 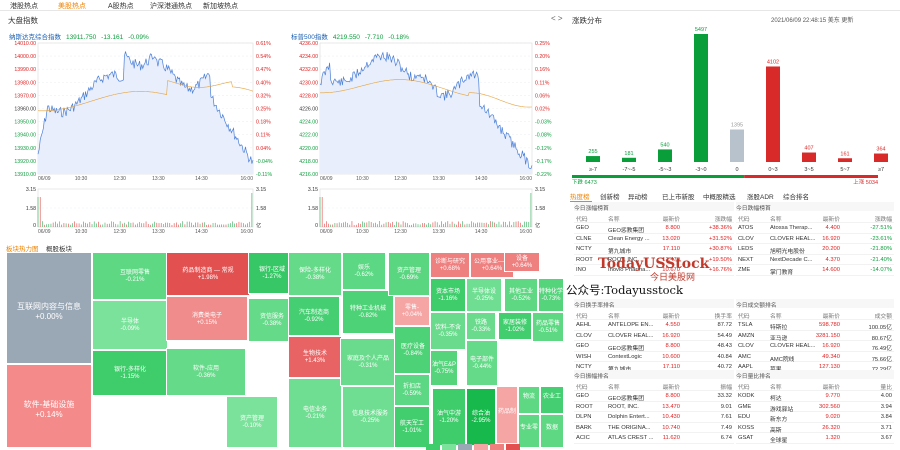 I want to click on rank-tab: 已上市新股, so click(x=678, y=197).